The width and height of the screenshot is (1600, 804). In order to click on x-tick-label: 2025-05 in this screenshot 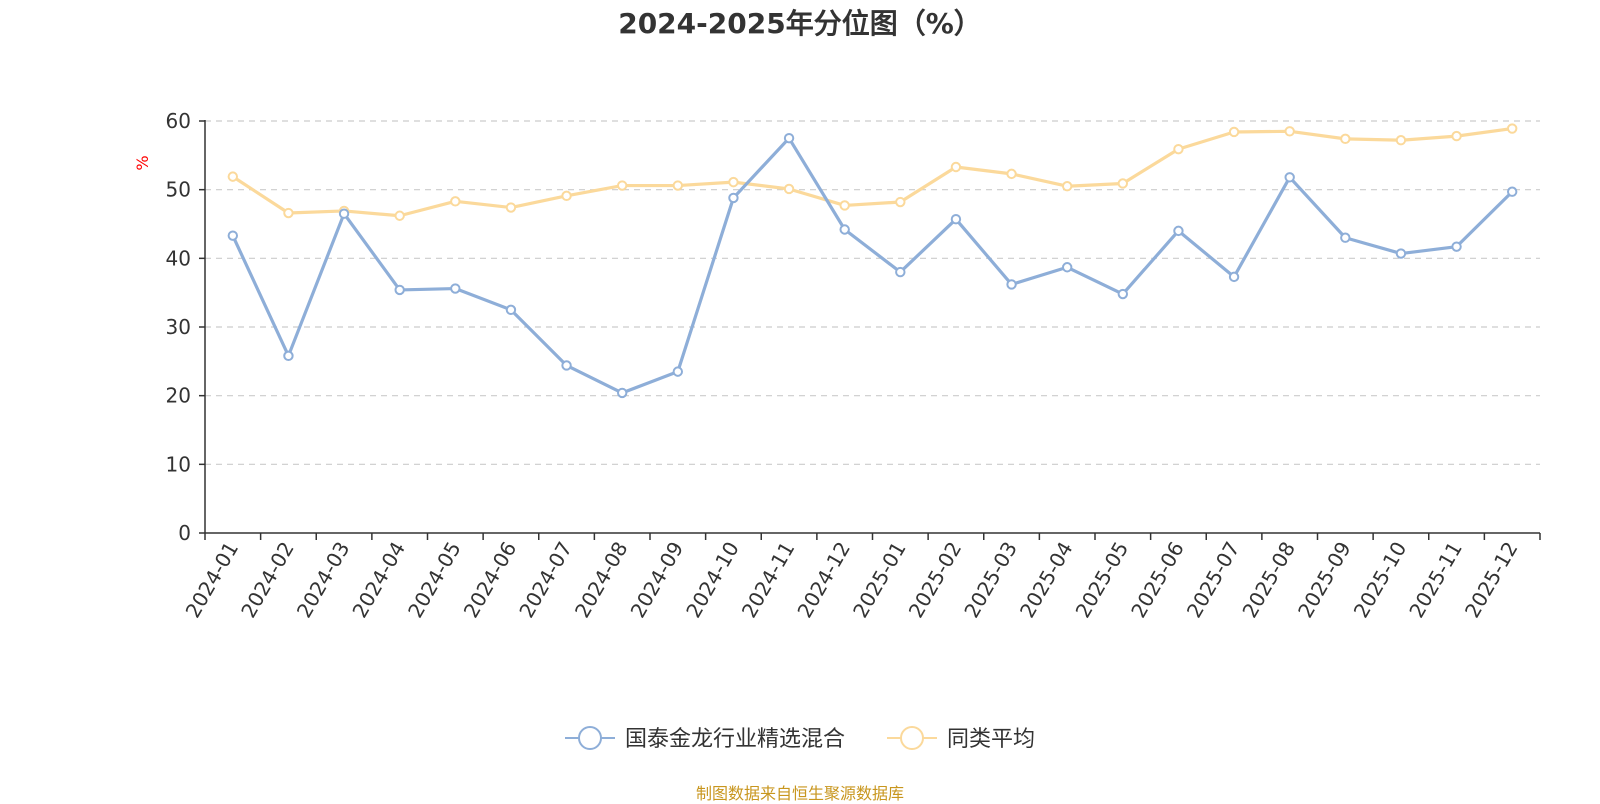, I will do `click(1102, 580)`.